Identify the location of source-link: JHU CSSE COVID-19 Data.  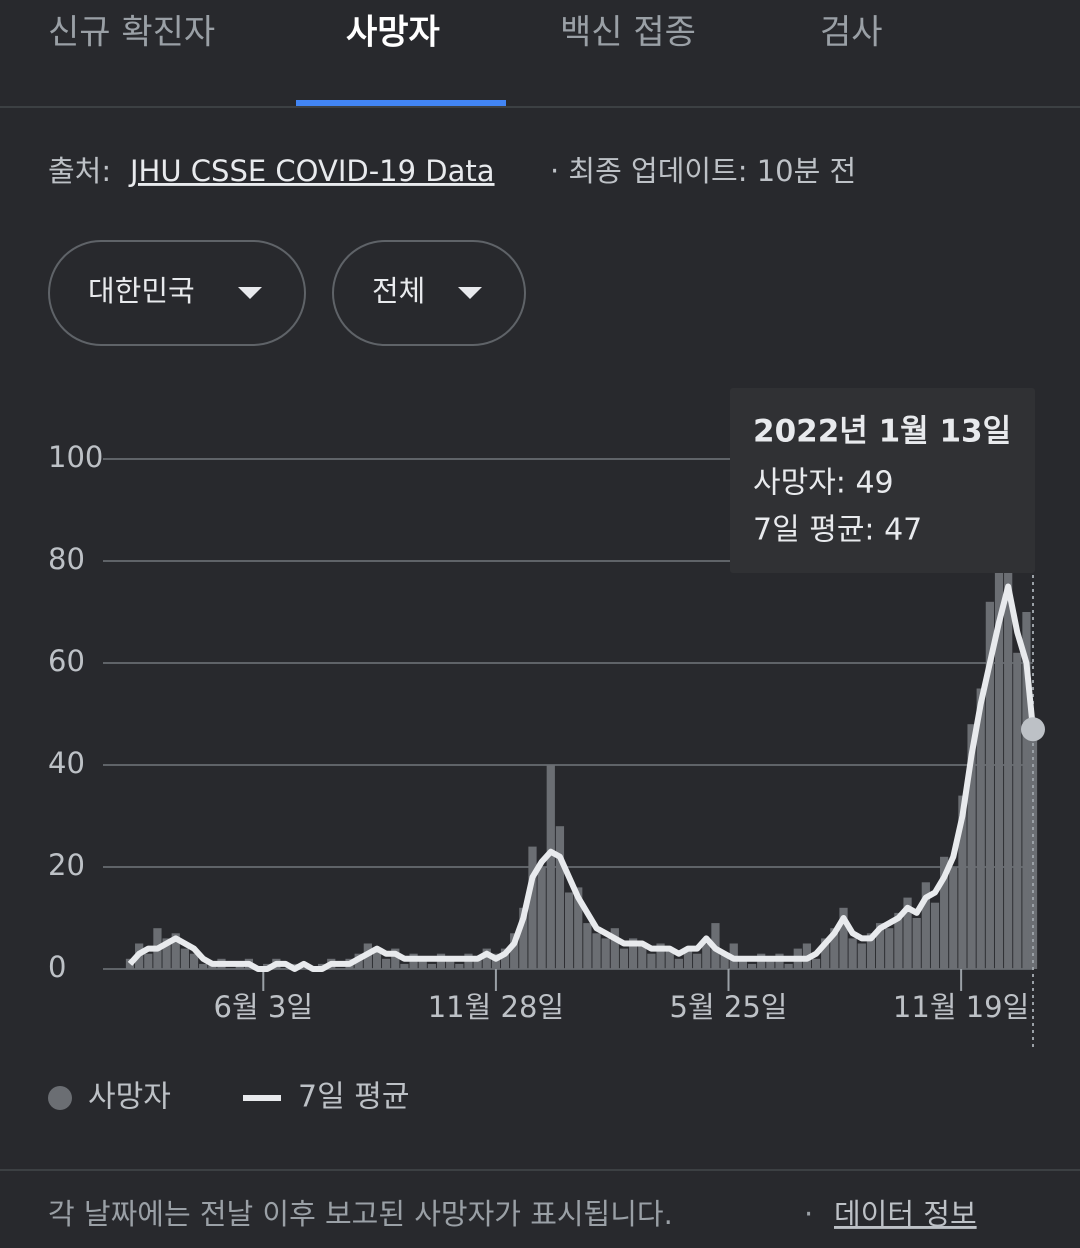
(311, 171).